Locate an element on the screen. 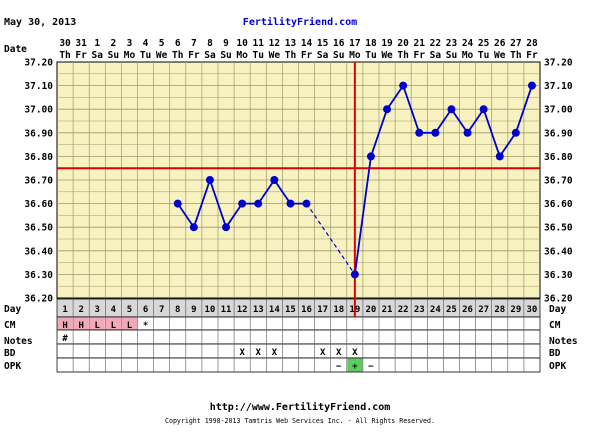  date-label: 25 is located at coordinates (484, 43).